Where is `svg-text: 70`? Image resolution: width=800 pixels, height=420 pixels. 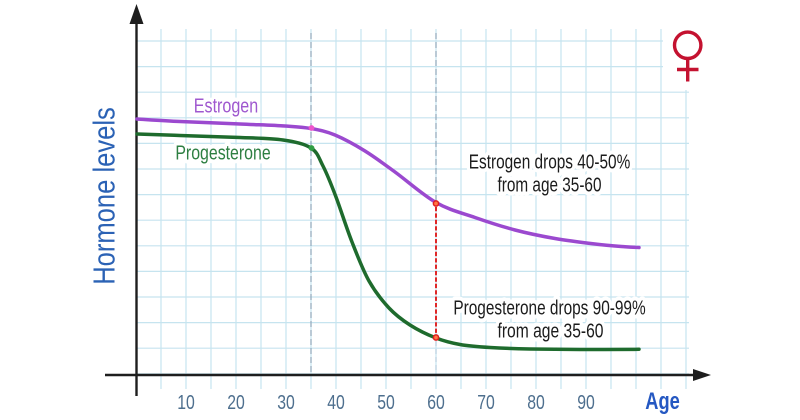
svg-text: 70 is located at coordinates (486, 402).